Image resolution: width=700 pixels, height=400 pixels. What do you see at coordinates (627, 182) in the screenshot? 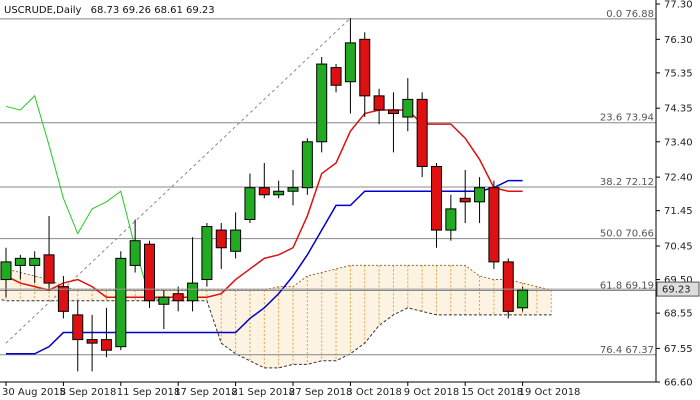
I see `fib-level-label: 38.2 72.12` at bounding box center [627, 182].